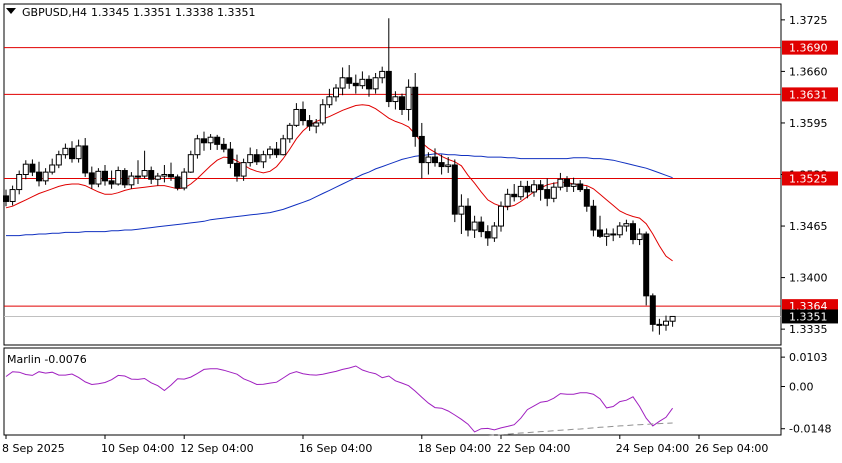 The height and width of the screenshot is (463, 842). Describe the element at coordinates (454, 448) in the screenshot. I see `time-axis-label: 18 Sep 04:00` at that location.